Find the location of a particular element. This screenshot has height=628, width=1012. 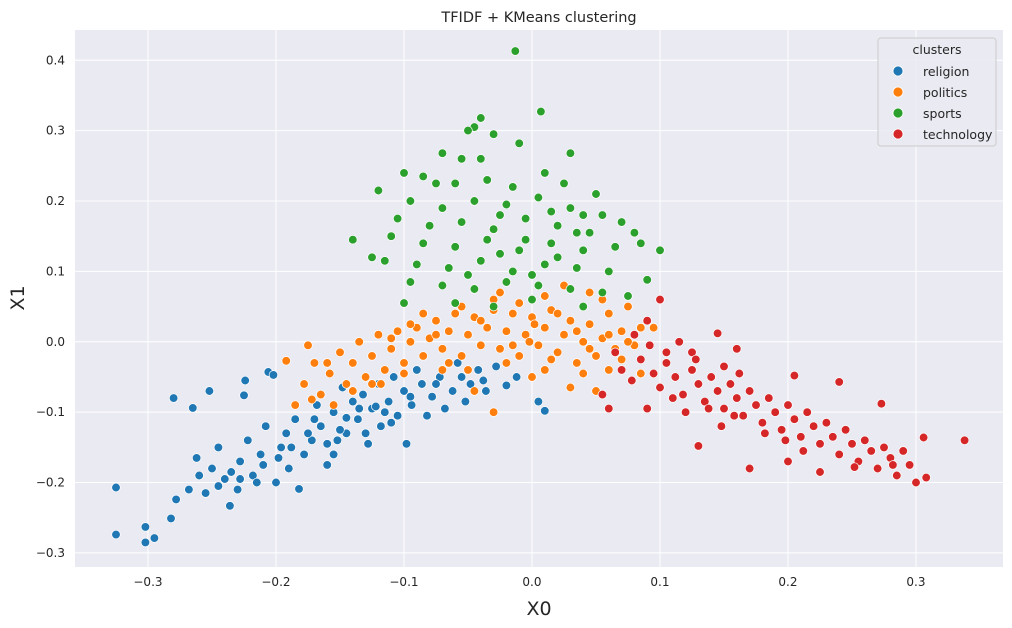

legend-box is located at coordinates (937, 92).